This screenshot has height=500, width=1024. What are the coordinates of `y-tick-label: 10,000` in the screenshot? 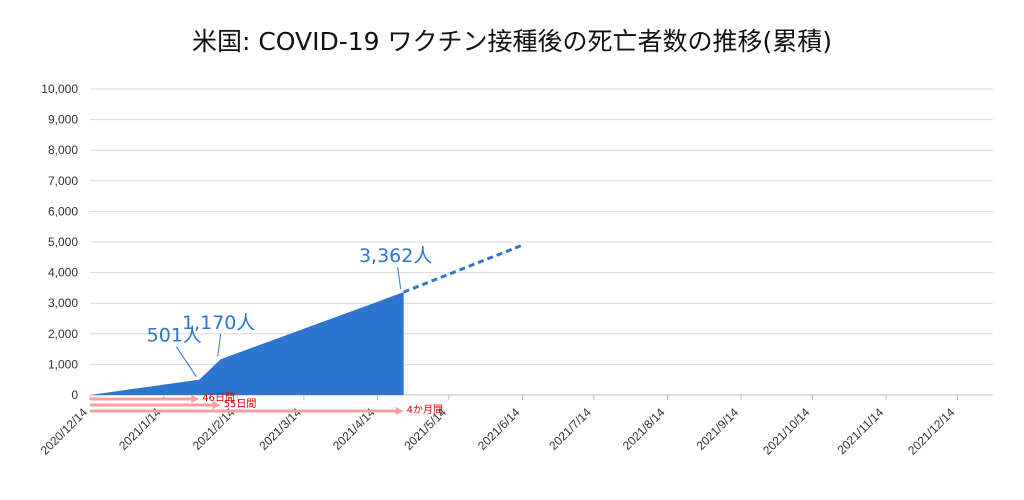 It's located at (59, 89).